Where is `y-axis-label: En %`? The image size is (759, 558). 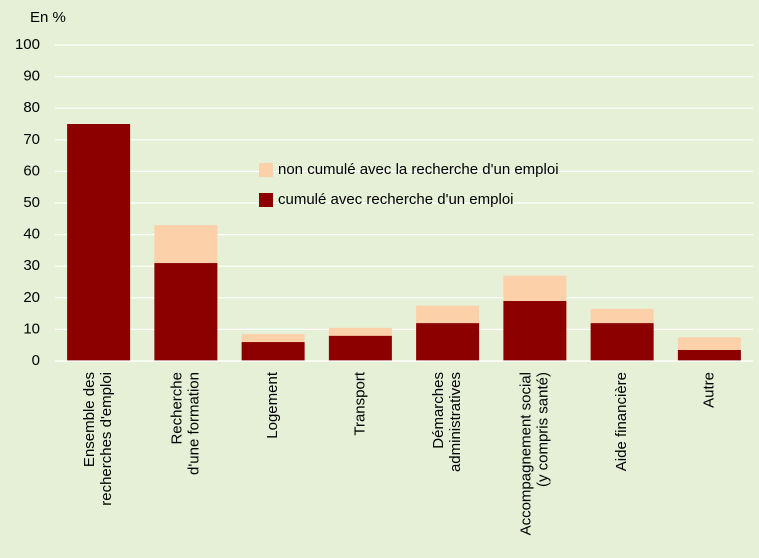
y-axis-label: En % is located at coordinates (48, 17).